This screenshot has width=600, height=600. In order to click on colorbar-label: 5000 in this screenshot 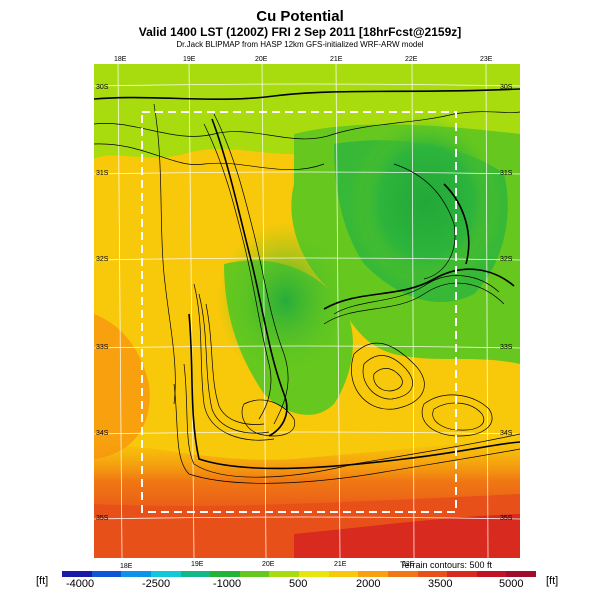, I will do `click(511, 584)`.